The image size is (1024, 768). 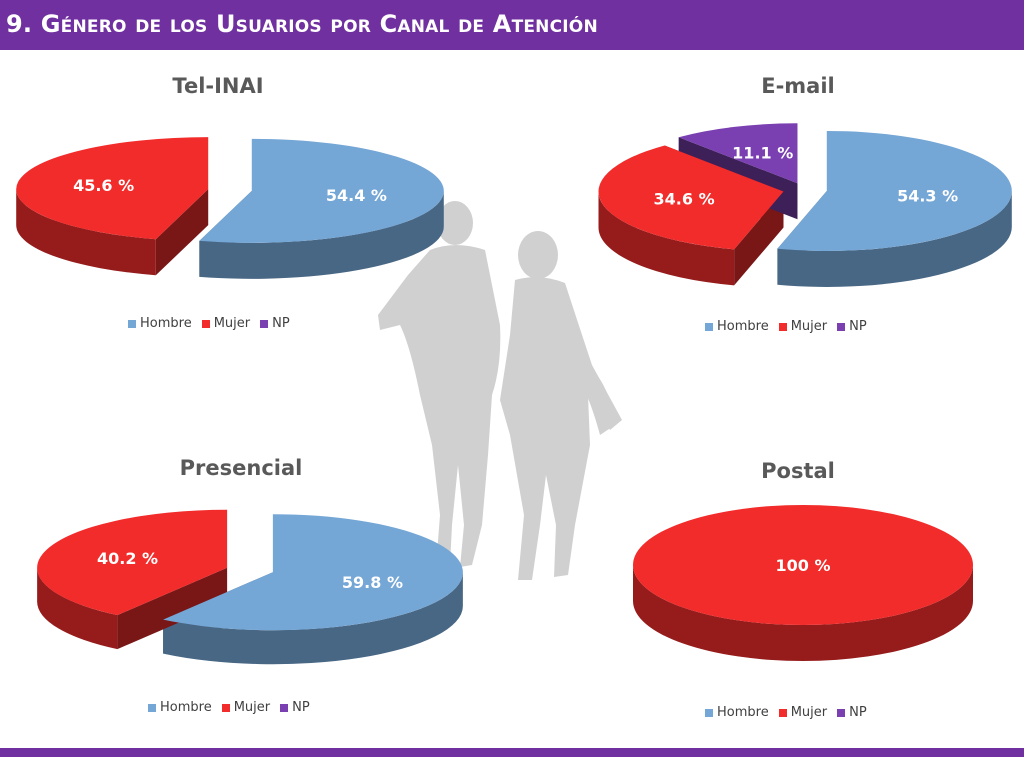 What do you see at coordinates (241, 468) in the screenshot?
I see `chart-title-presencial: Presencial` at bounding box center [241, 468].